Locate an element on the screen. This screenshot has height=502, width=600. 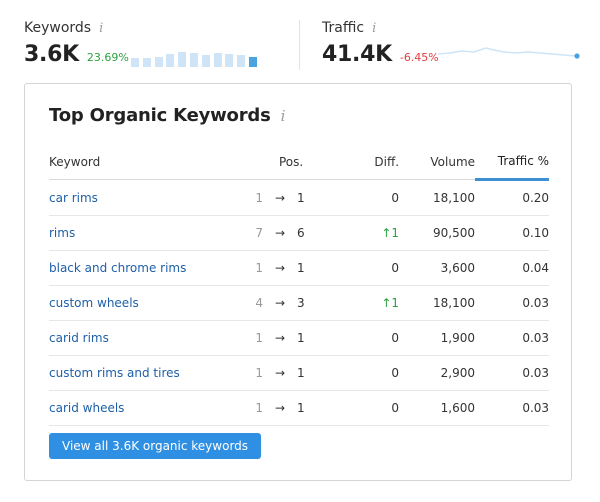
traffic-trend-point is located at coordinates (577, 56).